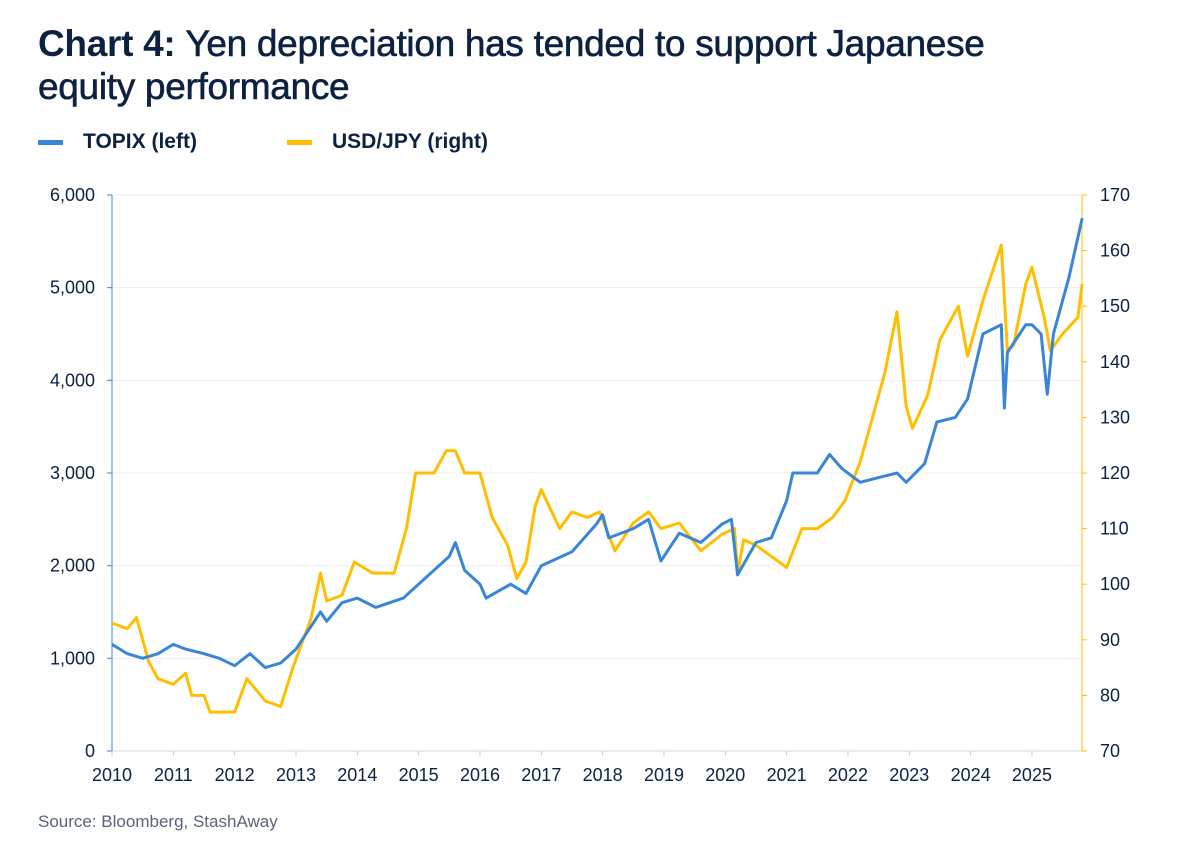  What do you see at coordinates (971, 775) in the screenshot?
I see `x-tick-label: 2024` at bounding box center [971, 775].